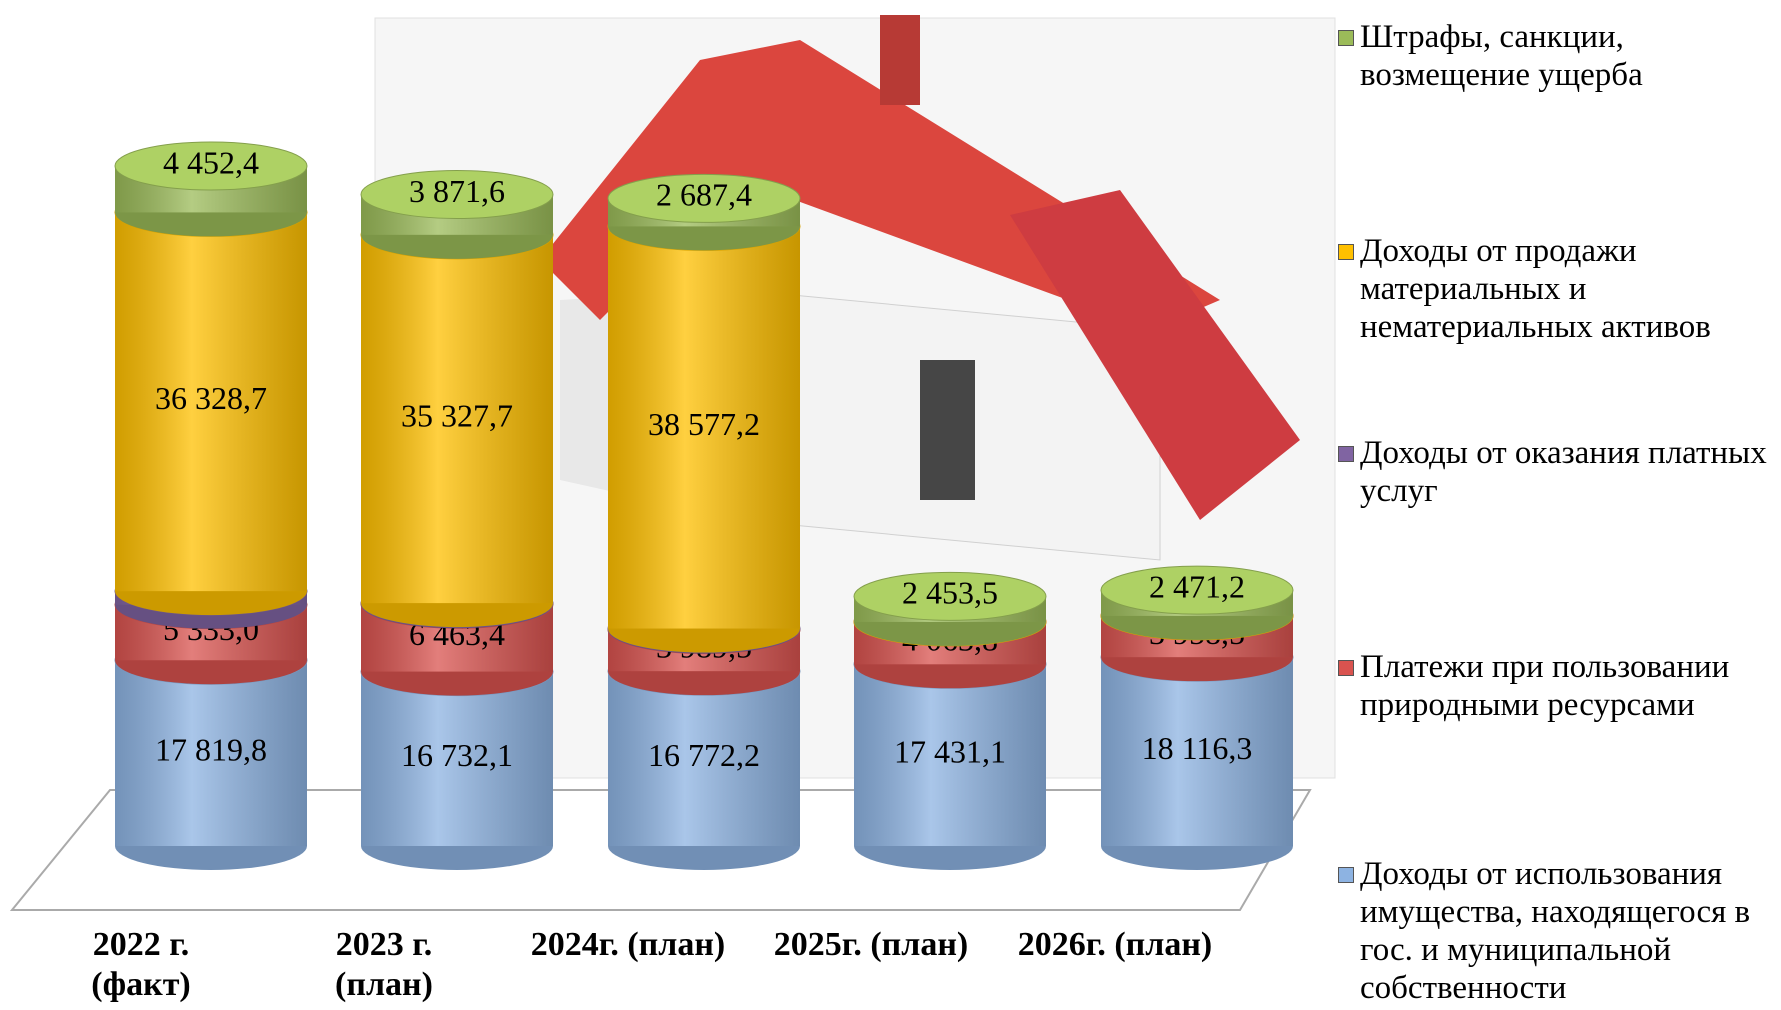  I want to click on x-tick-label: 2025г. (план), so click(871, 944).